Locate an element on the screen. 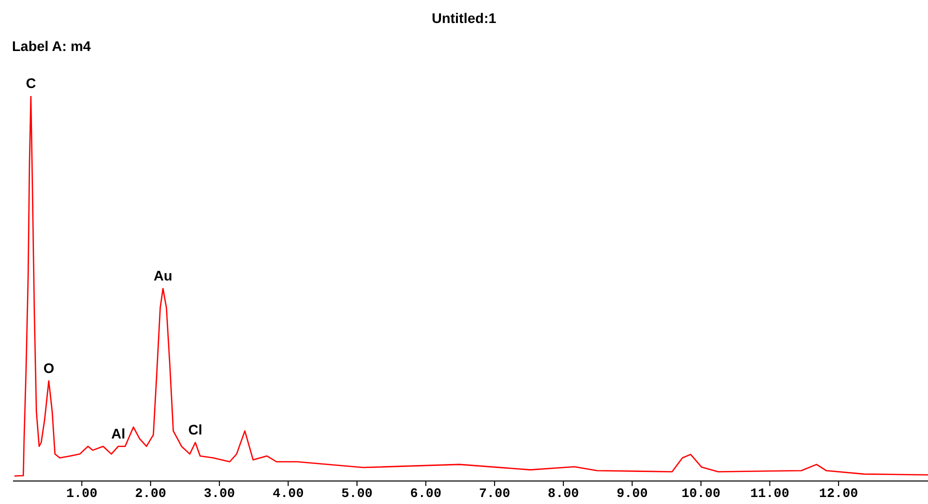 The height and width of the screenshot is (504, 928). x-tick-label: 5.00 is located at coordinates (357, 494).